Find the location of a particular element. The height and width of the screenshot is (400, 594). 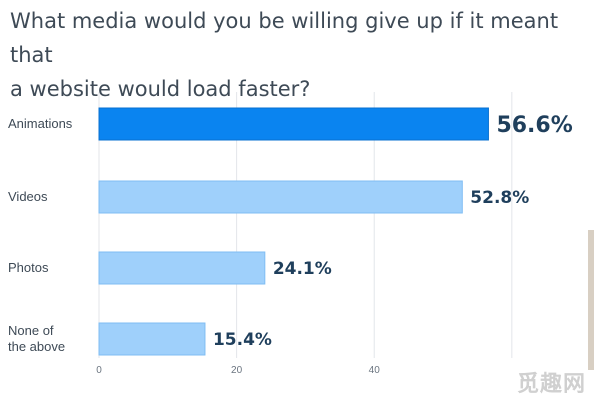

category-label: None of is located at coordinates (31, 330).